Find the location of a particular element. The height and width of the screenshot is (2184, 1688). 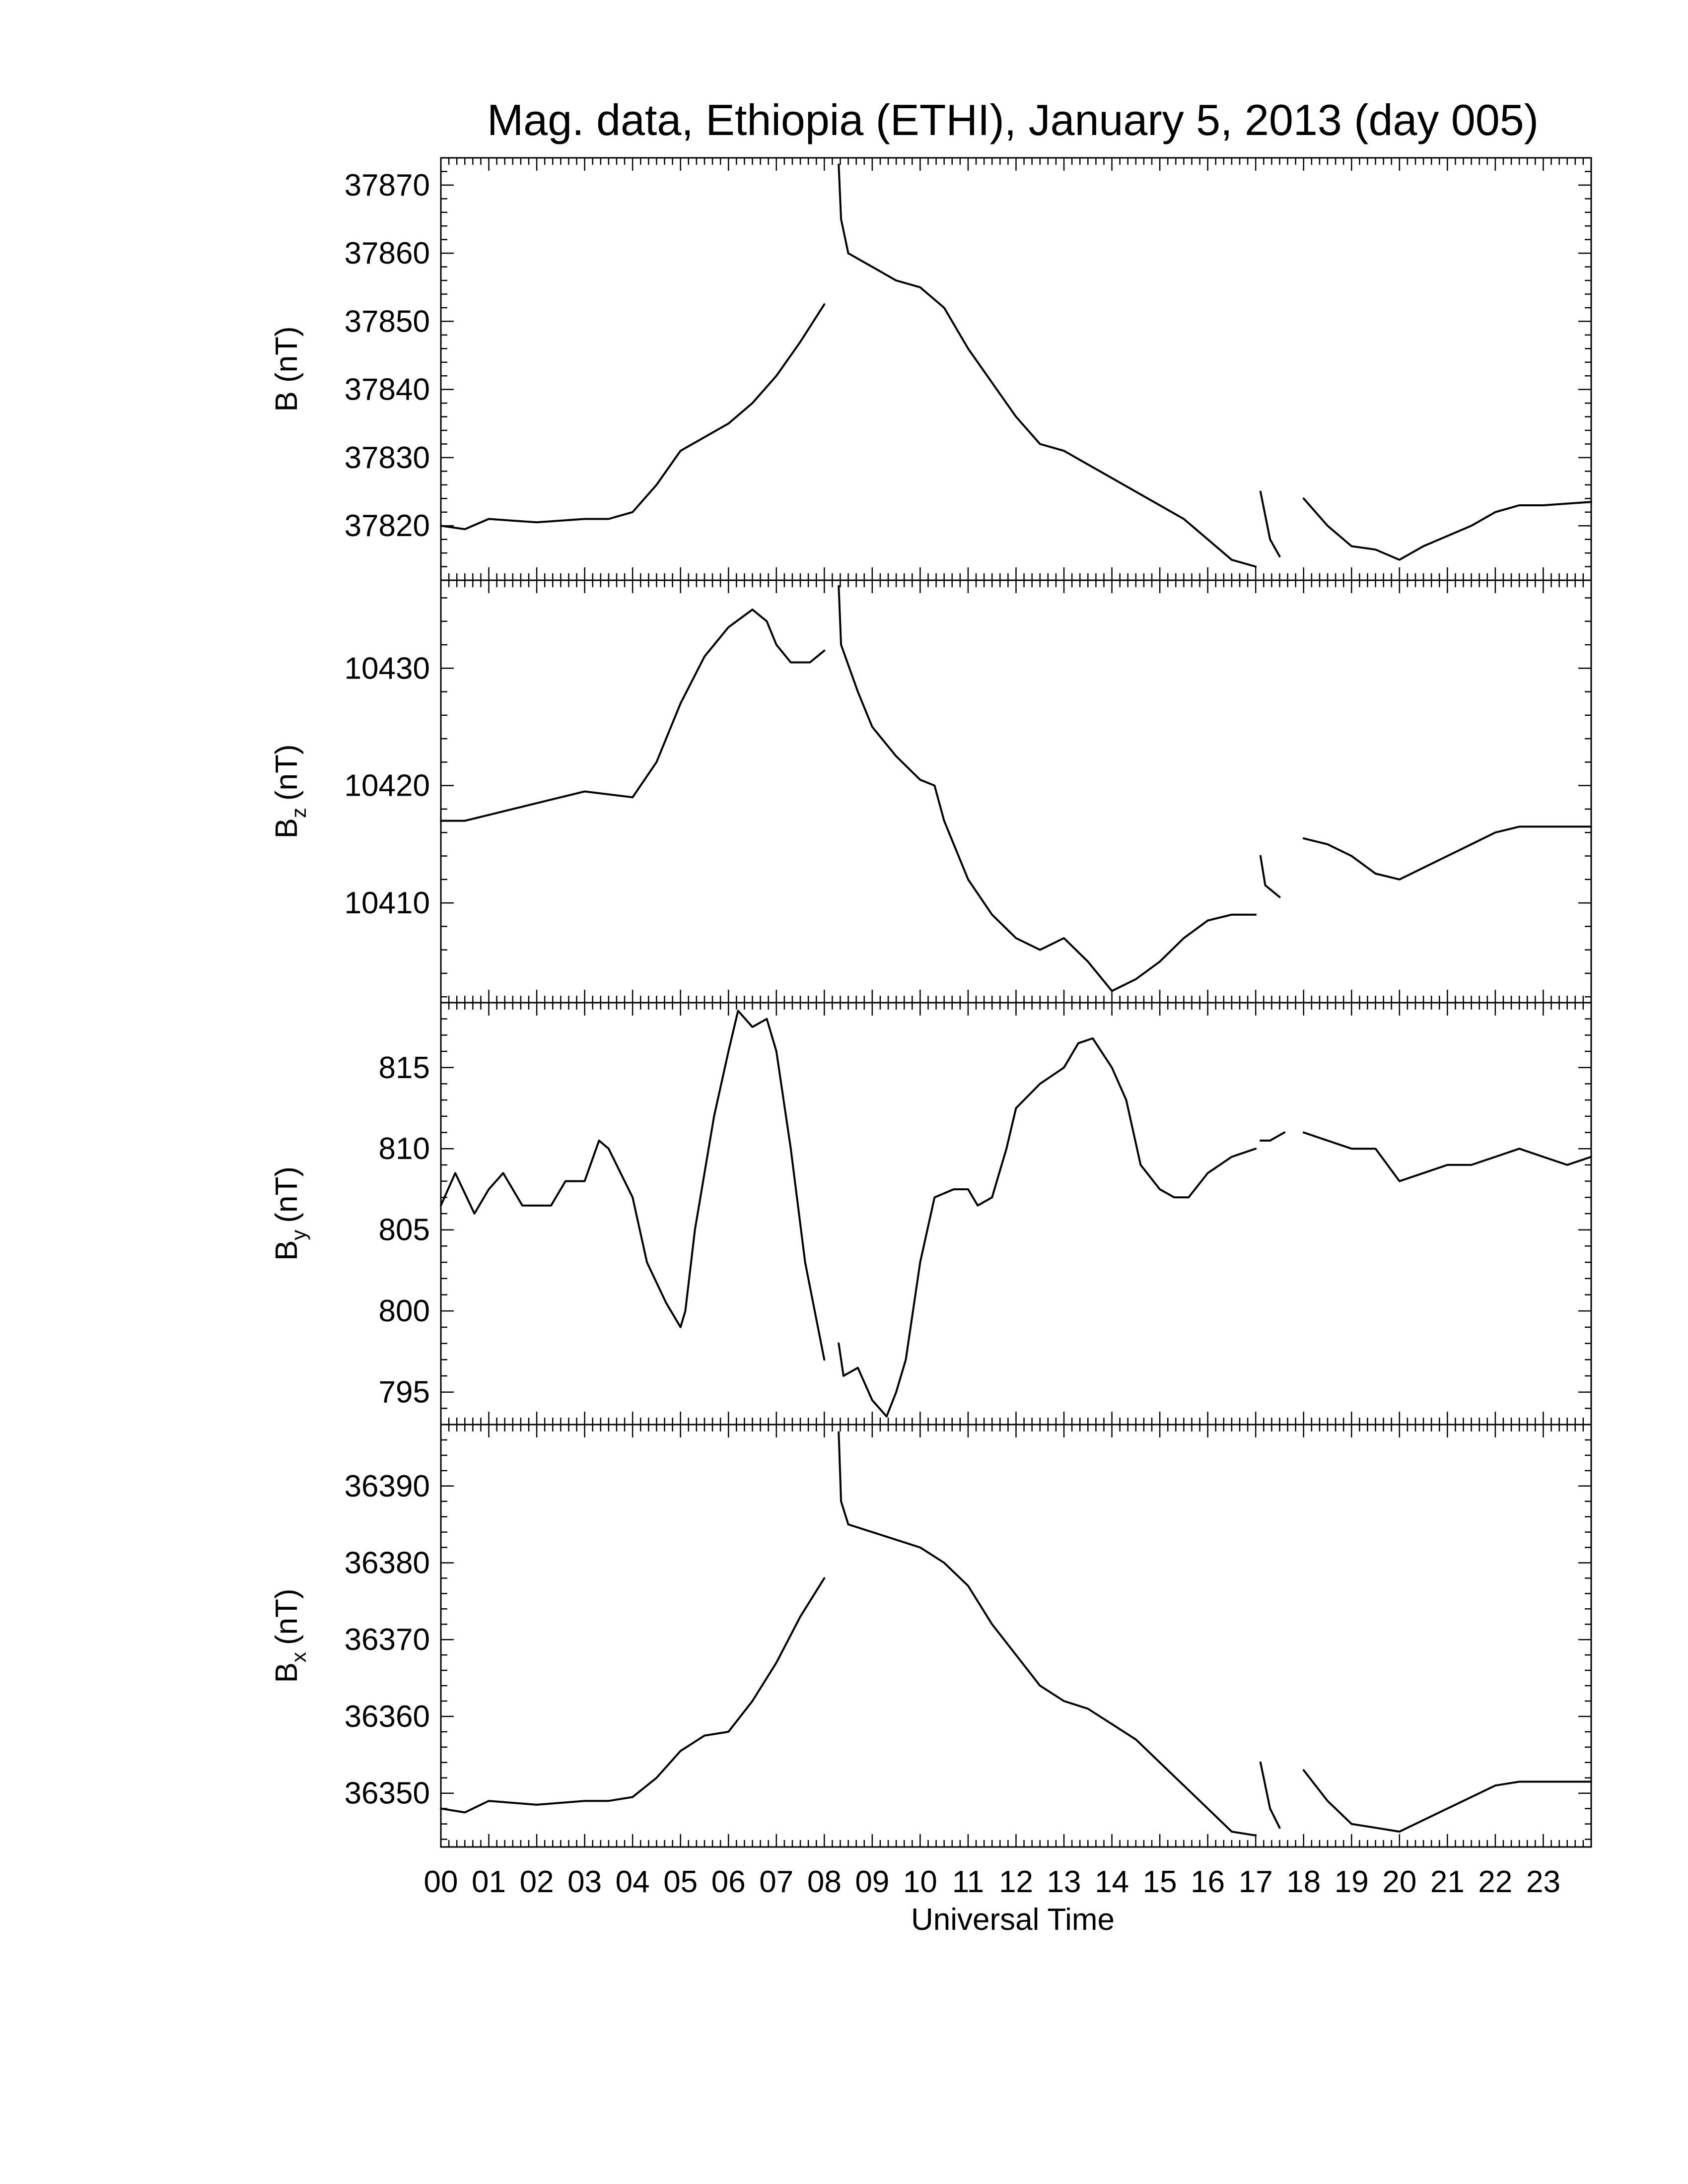

x-tick-label: 14 is located at coordinates (1112, 1882).